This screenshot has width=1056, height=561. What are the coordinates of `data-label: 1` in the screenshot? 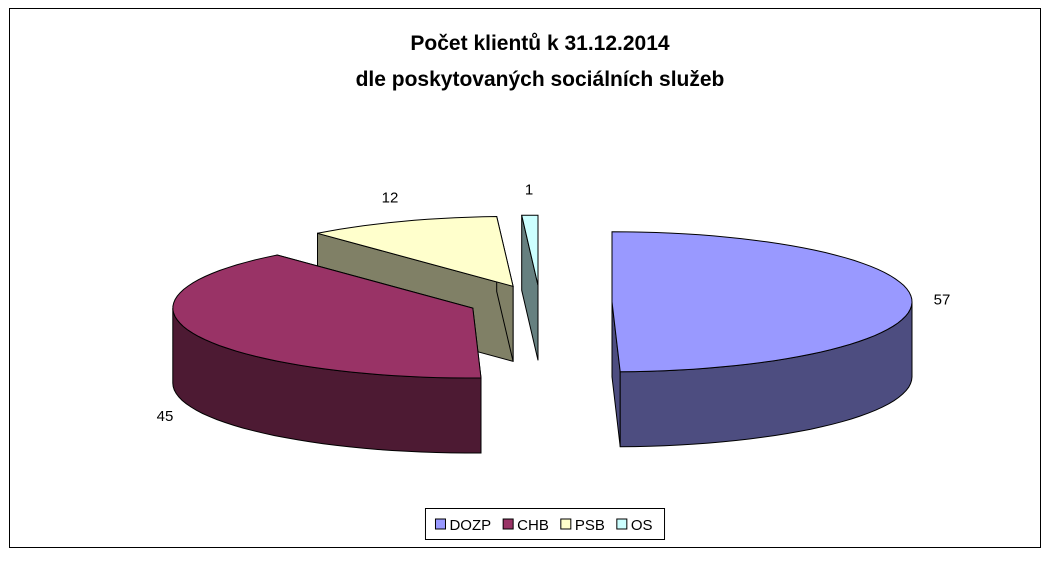 It's located at (529, 190).